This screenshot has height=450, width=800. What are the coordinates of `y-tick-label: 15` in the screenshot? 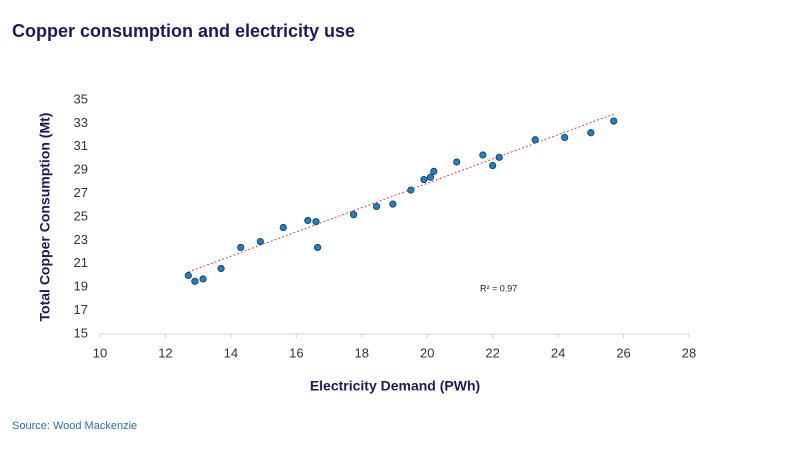 It's located at (81, 332).